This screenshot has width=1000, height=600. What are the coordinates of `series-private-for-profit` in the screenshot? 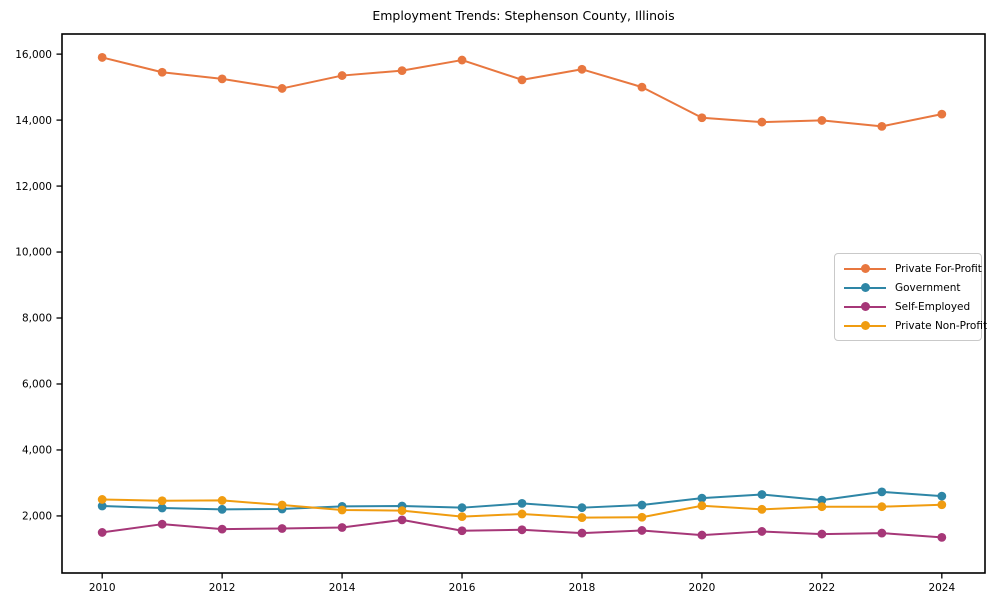 It's located at (522, 92).